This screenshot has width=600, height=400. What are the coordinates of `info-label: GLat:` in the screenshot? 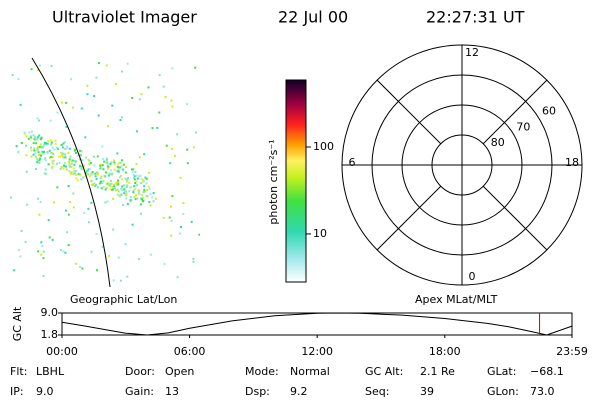 It's located at (501, 371).